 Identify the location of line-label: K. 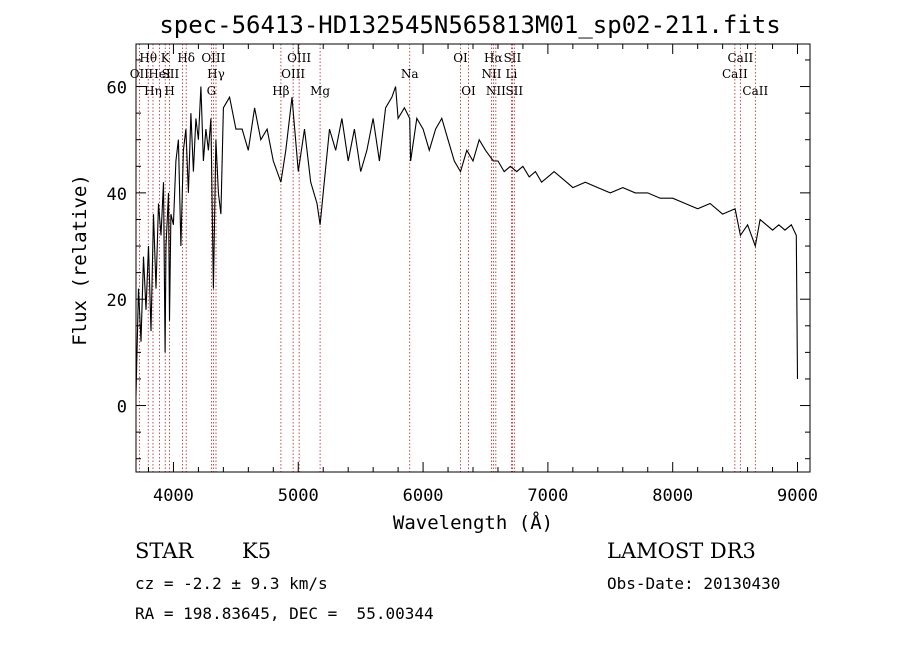
(166, 58).